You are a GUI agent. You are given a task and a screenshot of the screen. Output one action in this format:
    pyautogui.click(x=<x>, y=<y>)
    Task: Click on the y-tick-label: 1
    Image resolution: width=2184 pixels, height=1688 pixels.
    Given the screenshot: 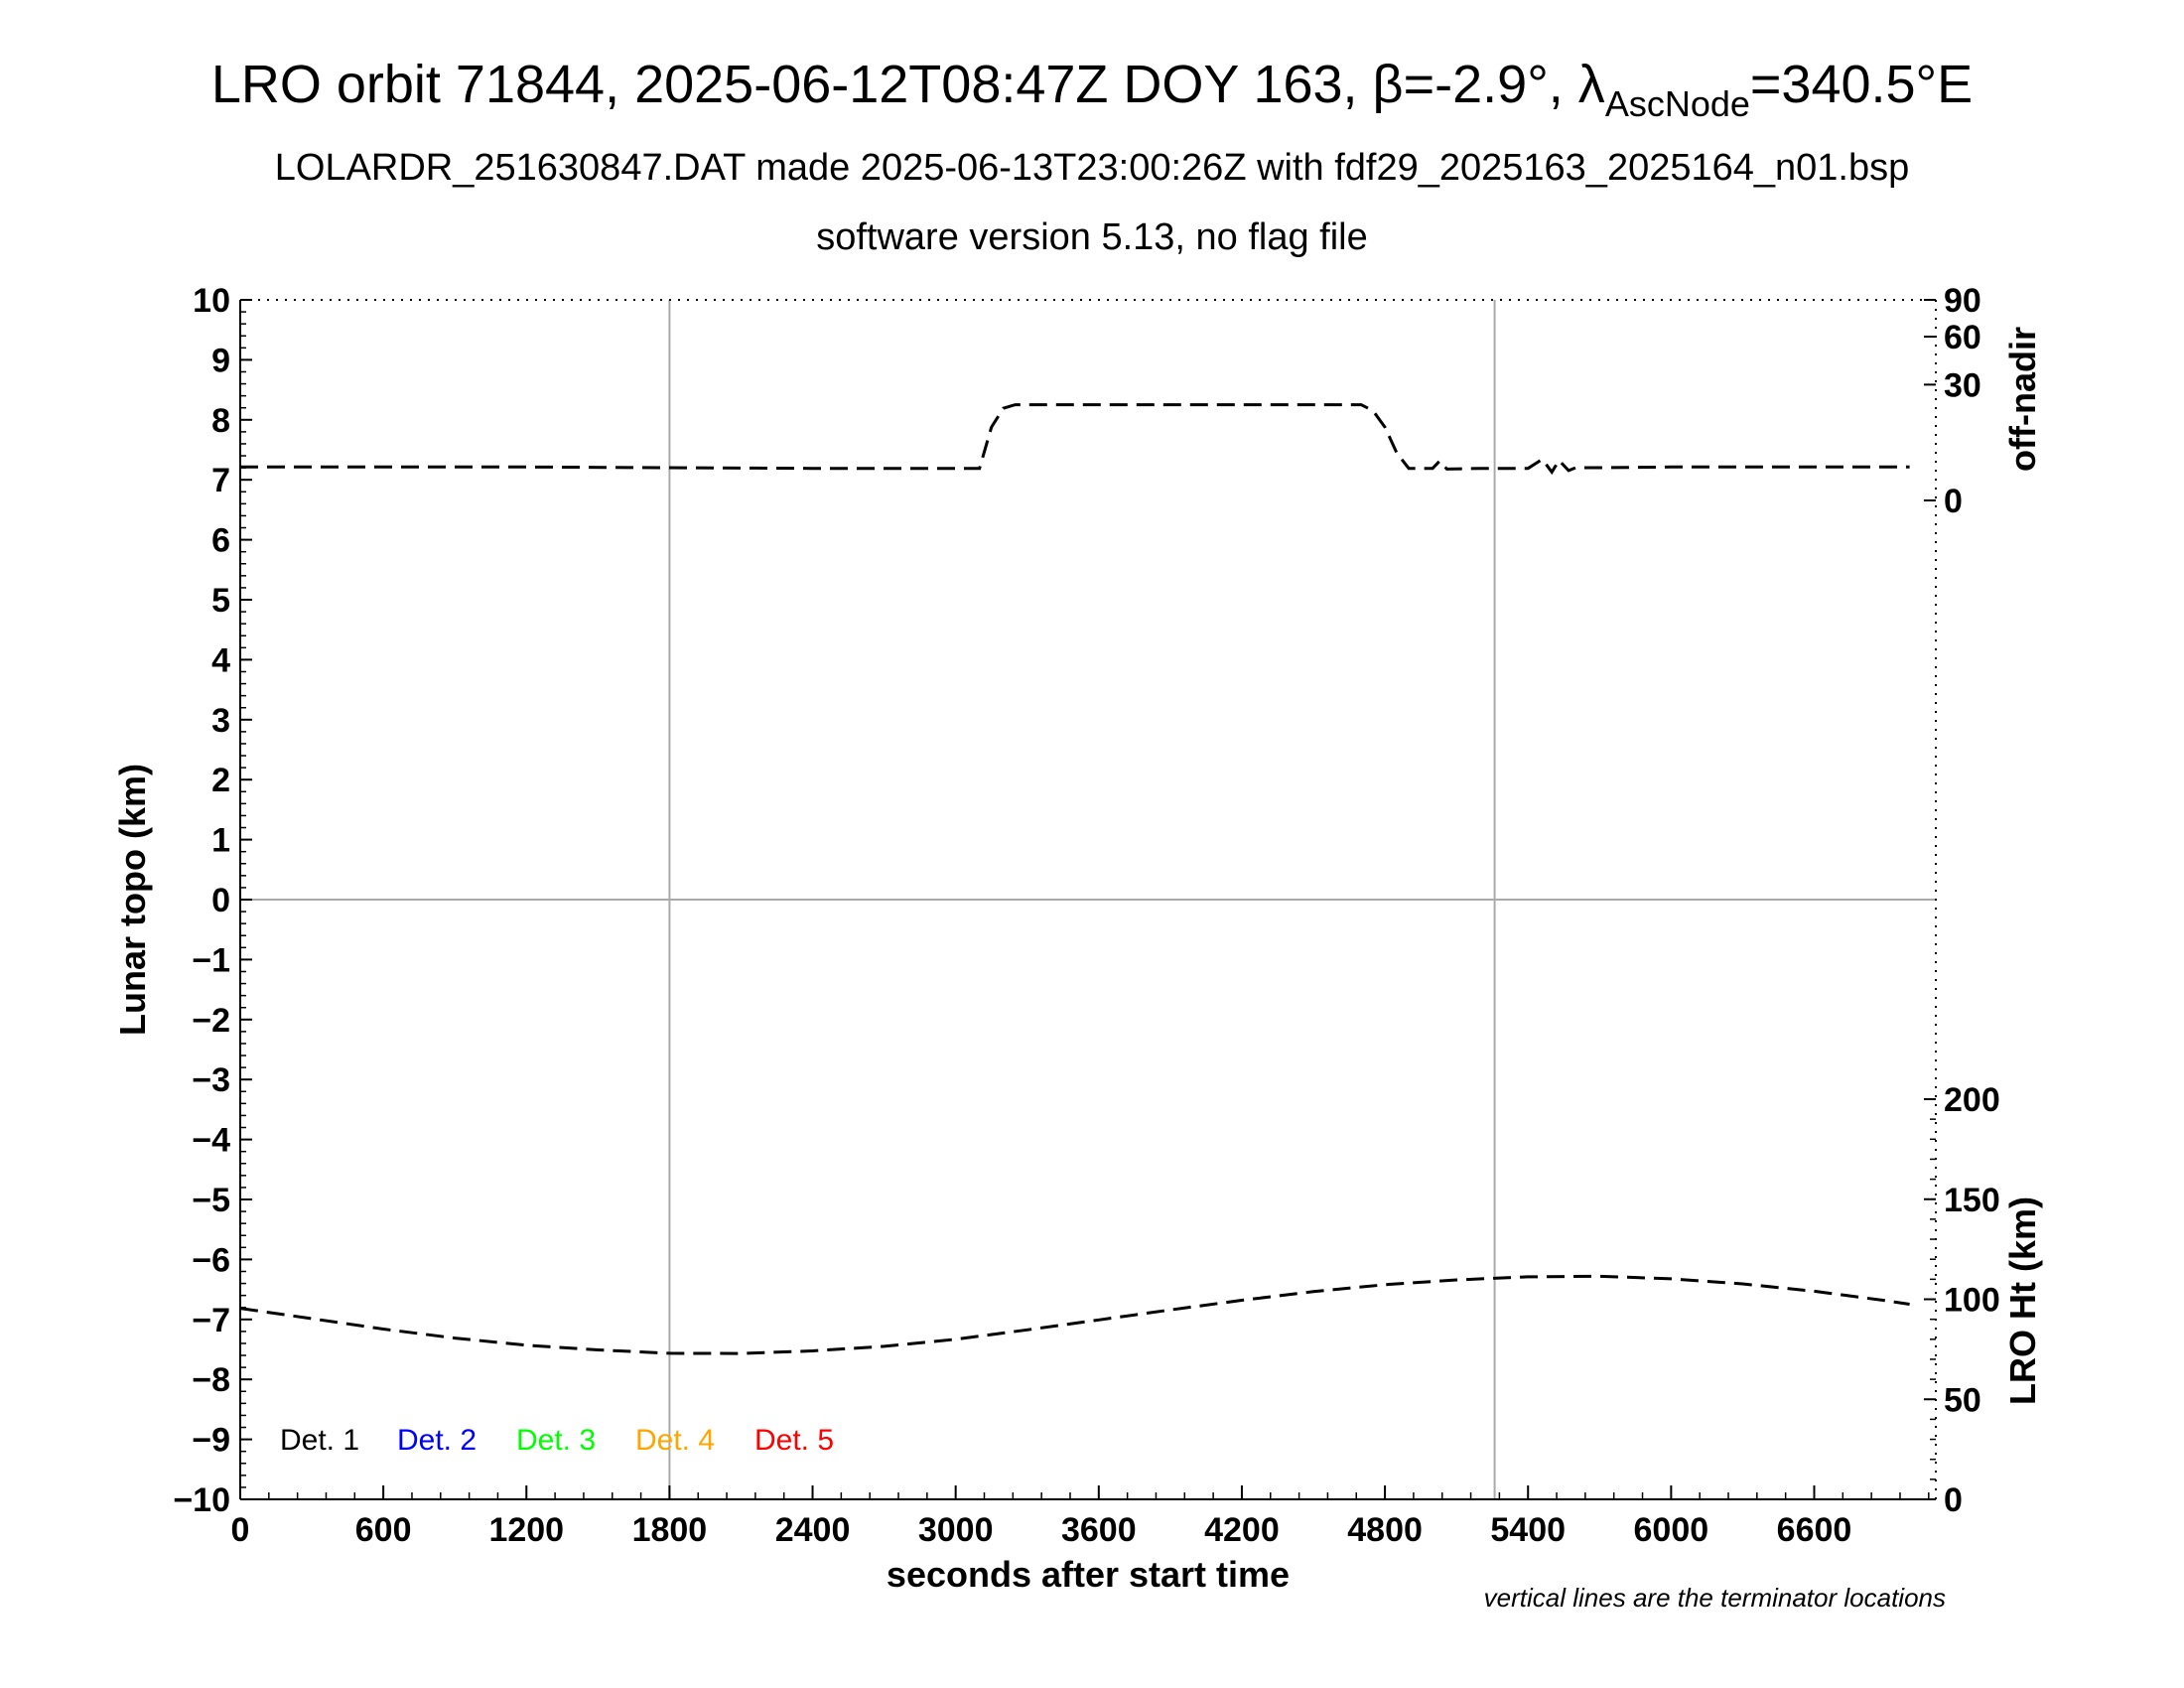 What is the action you would take?
    pyautogui.click(x=220, y=841)
    